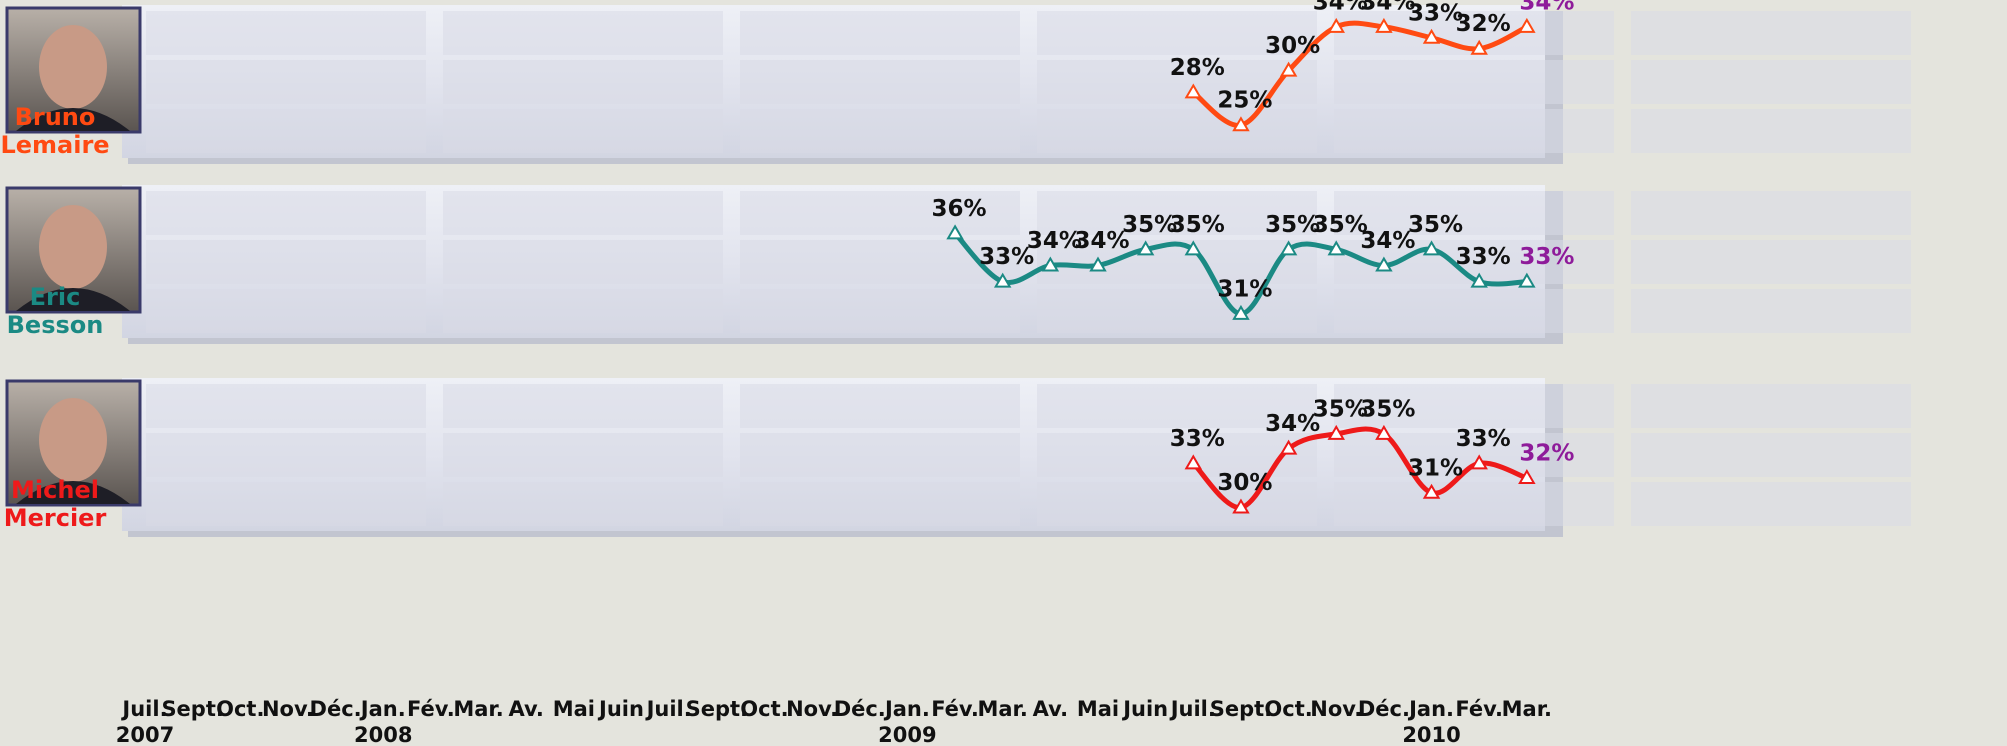 This screenshot has height=746, width=2007. I want to click on x-year-label: 2010, so click(1431, 734).